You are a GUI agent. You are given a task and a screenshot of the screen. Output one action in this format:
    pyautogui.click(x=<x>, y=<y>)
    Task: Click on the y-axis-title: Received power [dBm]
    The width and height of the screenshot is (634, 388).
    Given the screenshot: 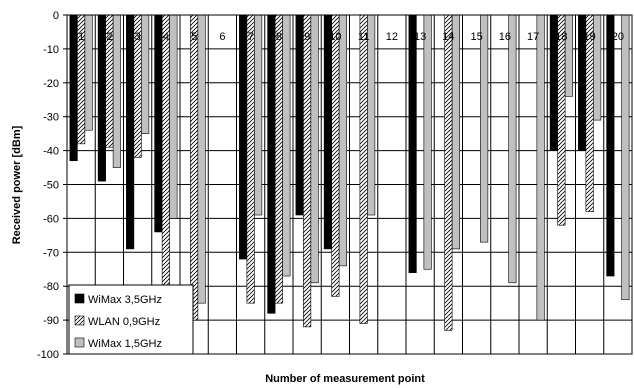 What is the action you would take?
    pyautogui.click(x=17, y=184)
    